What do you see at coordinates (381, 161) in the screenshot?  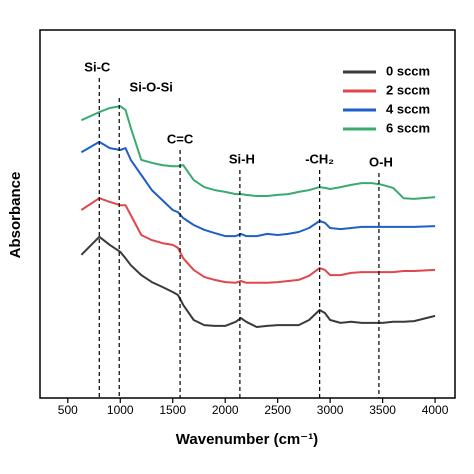 I see `annotation-label: O-H` at bounding box center [381, 161].